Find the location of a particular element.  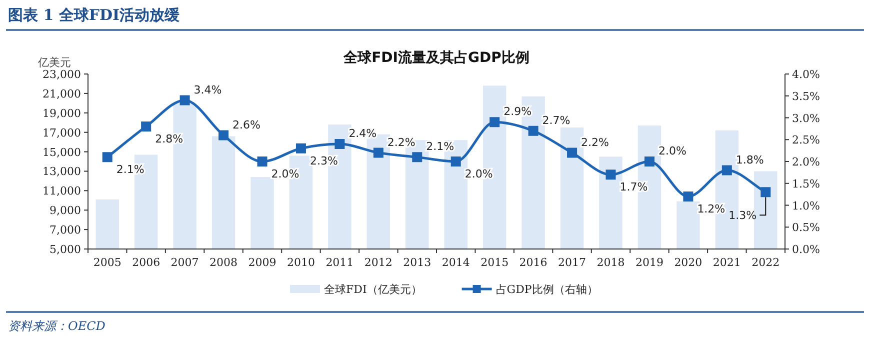

x-tick-label: 2005 is located at coordinates (107, 262).